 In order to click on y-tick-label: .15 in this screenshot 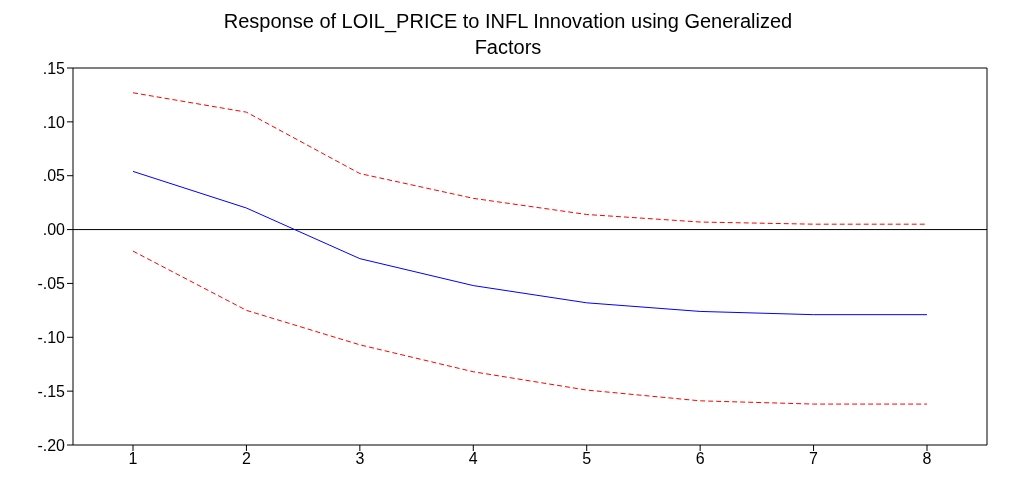, I will do `click(54, 68)`.